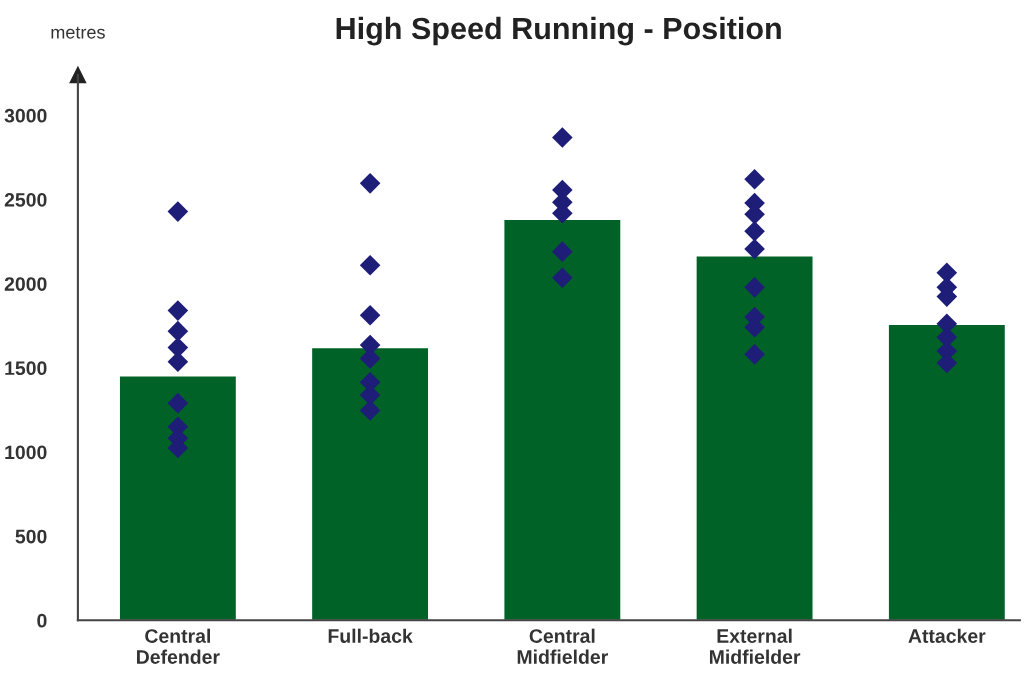 Image resolution: width=1025 pixels, height=675 pixels. I want to click on y-axis-title: metres, so click(78, 32).